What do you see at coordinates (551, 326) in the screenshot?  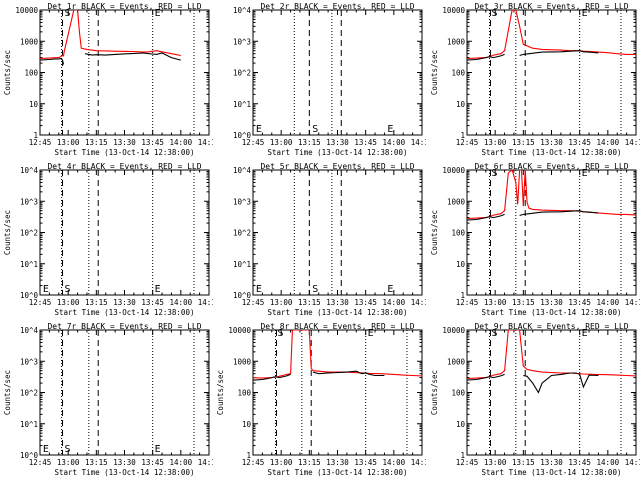 I see `chart-title: Det 9r BLACK = Events, RED = LLD` at bounding box center [551, 326].